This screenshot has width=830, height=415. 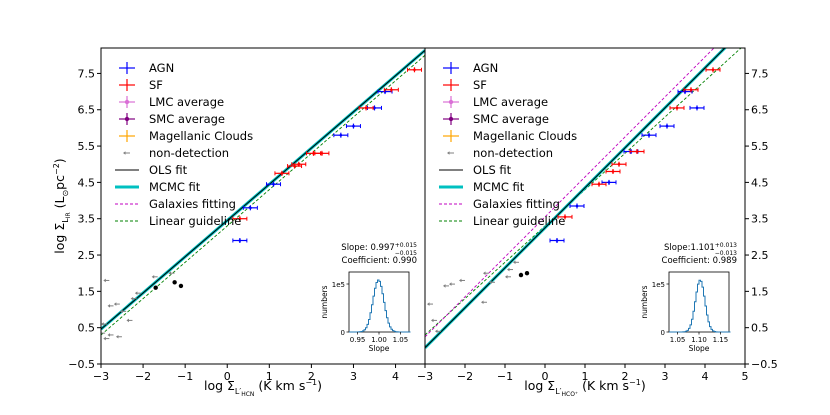 What do you see at coordinates (141, 85) in the screenshot?
I see `legend-item-1: SF` at bounding box center [141, 85].